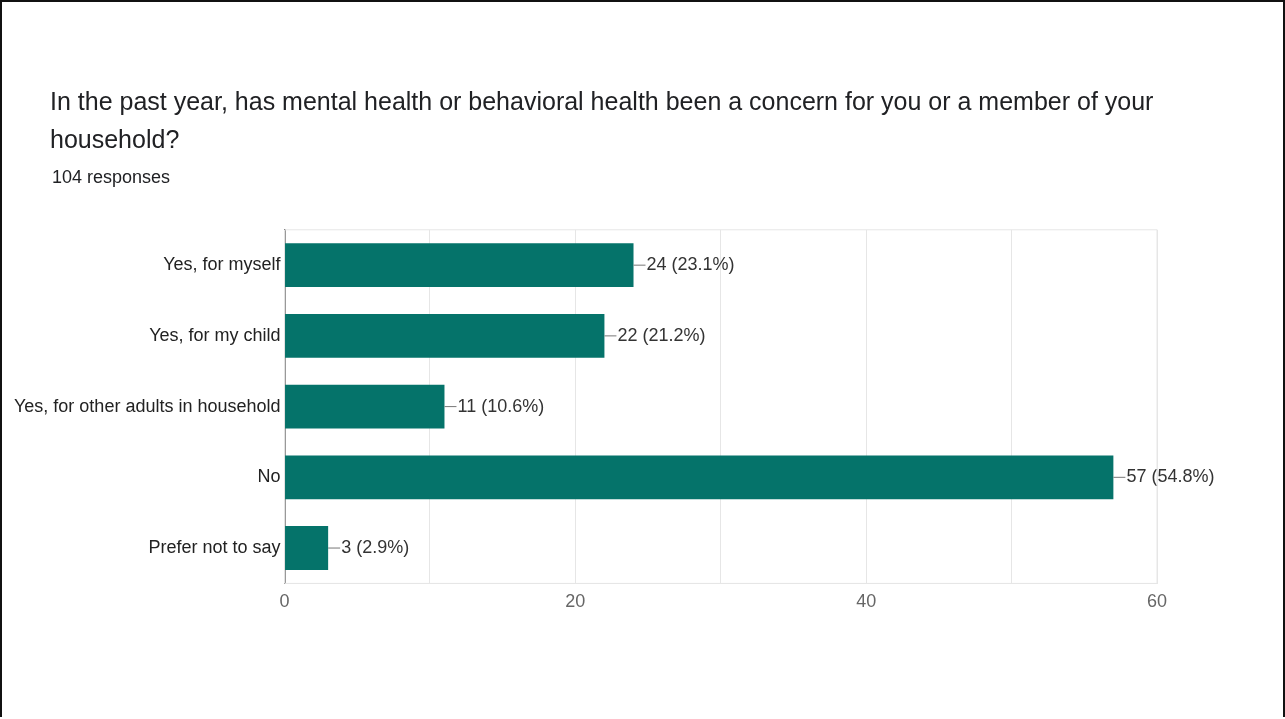  I want to click on y-tick-label: Yes, for other adults in household, so click(147, 405).